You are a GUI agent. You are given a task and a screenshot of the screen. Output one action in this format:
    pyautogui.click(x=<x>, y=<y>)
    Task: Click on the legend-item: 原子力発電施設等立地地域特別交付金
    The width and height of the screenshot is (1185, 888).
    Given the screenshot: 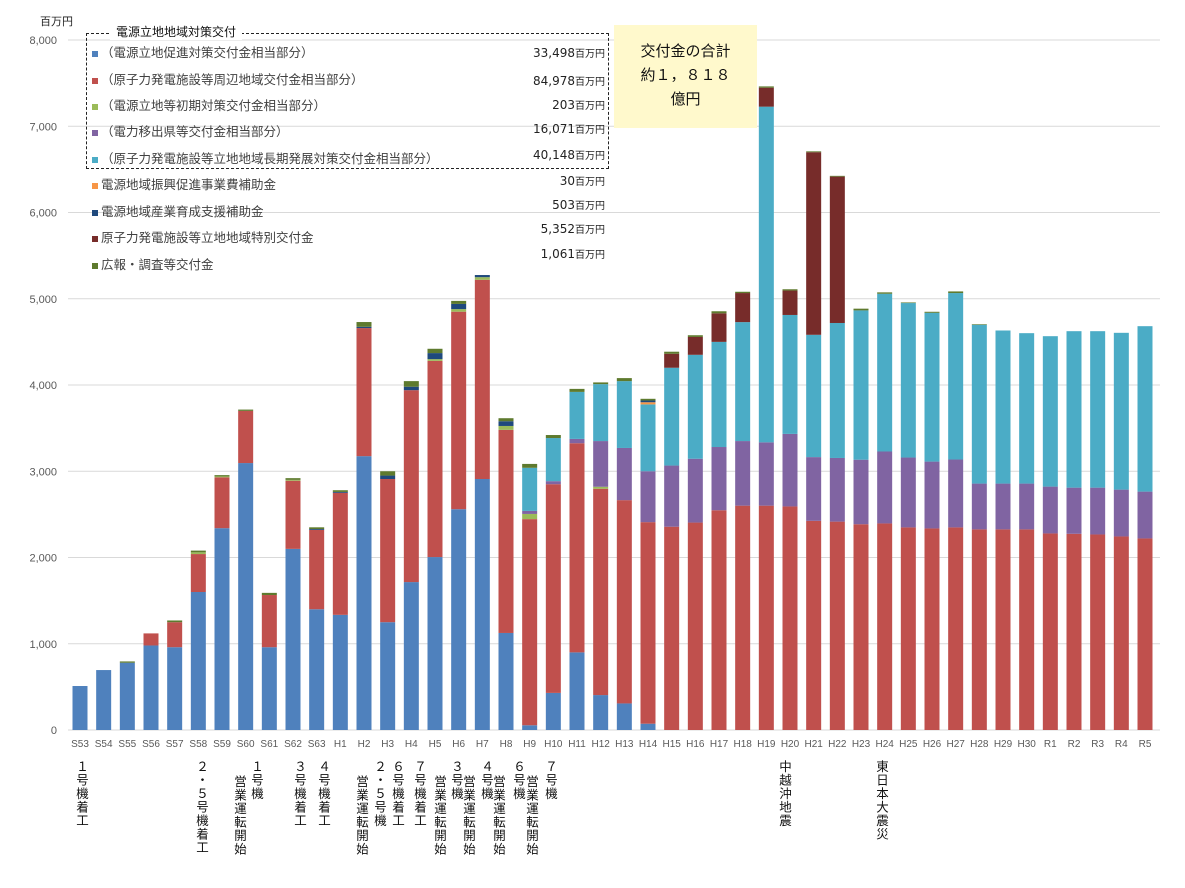 What is the action you would take?
    pyautogui.click(x=203, y=236)
    